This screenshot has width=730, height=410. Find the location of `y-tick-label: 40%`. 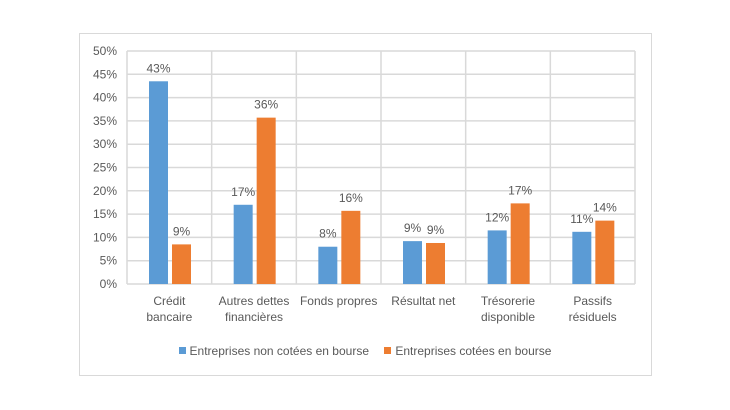

y-tick-label: 40% is located at coordinates (105, 98).